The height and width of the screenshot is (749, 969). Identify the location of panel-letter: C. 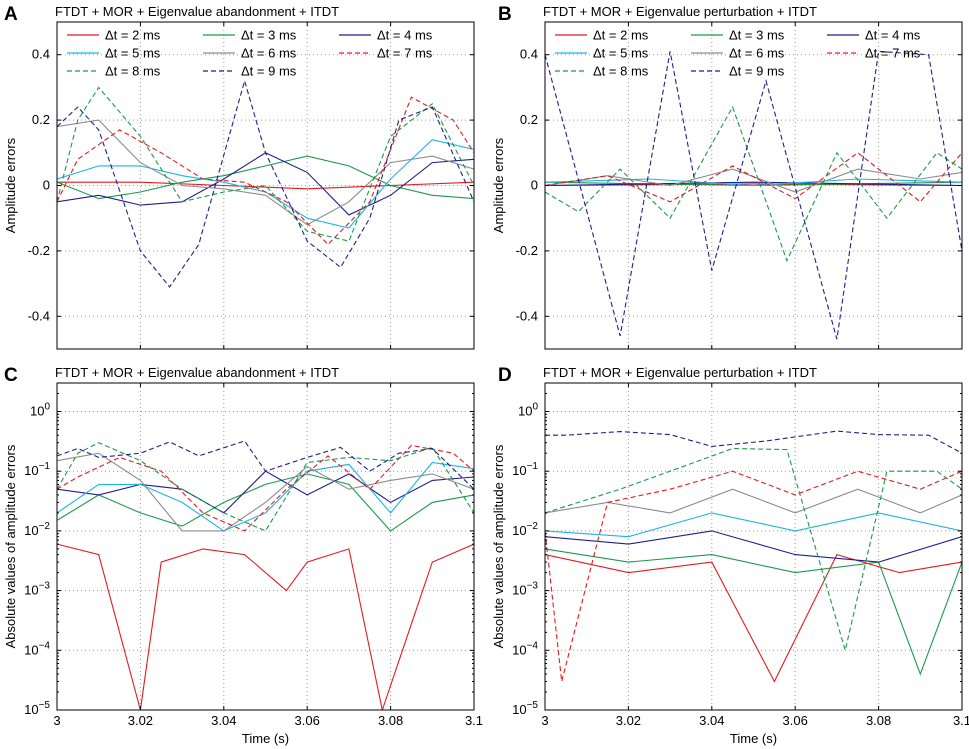
(11, 375).